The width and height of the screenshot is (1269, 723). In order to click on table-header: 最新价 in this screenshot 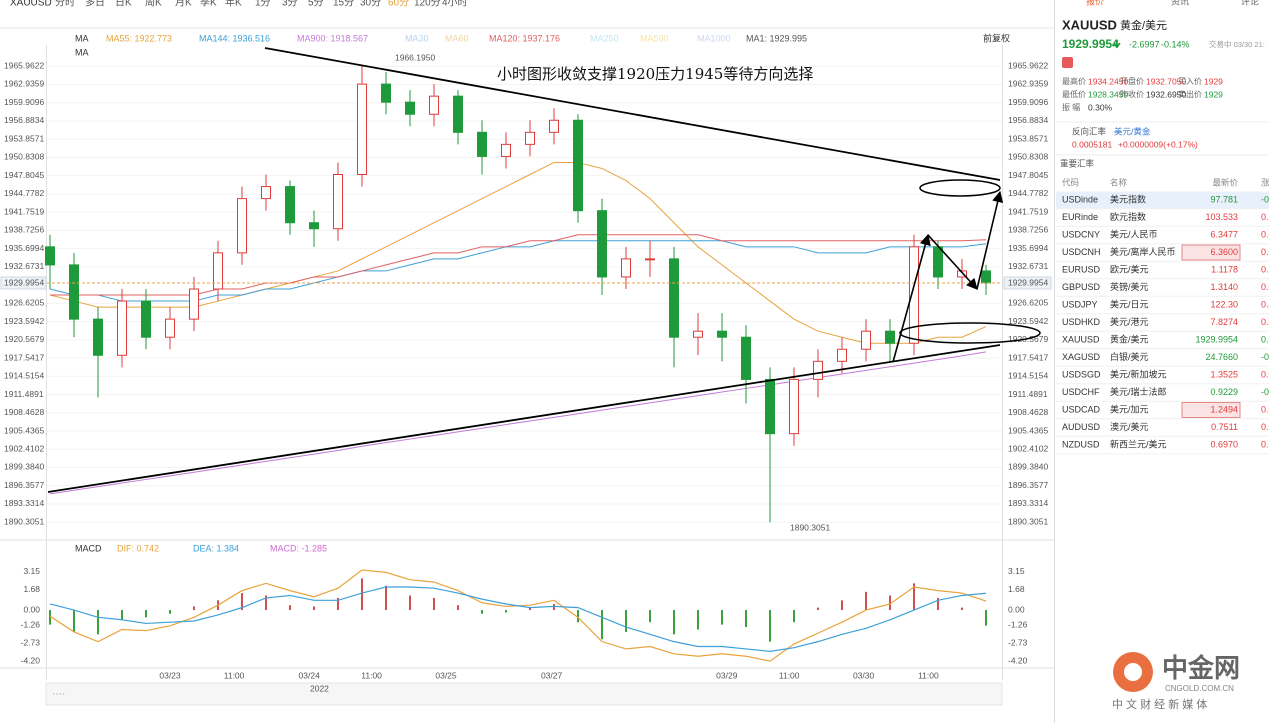, I will do `click(1225, 182)`.